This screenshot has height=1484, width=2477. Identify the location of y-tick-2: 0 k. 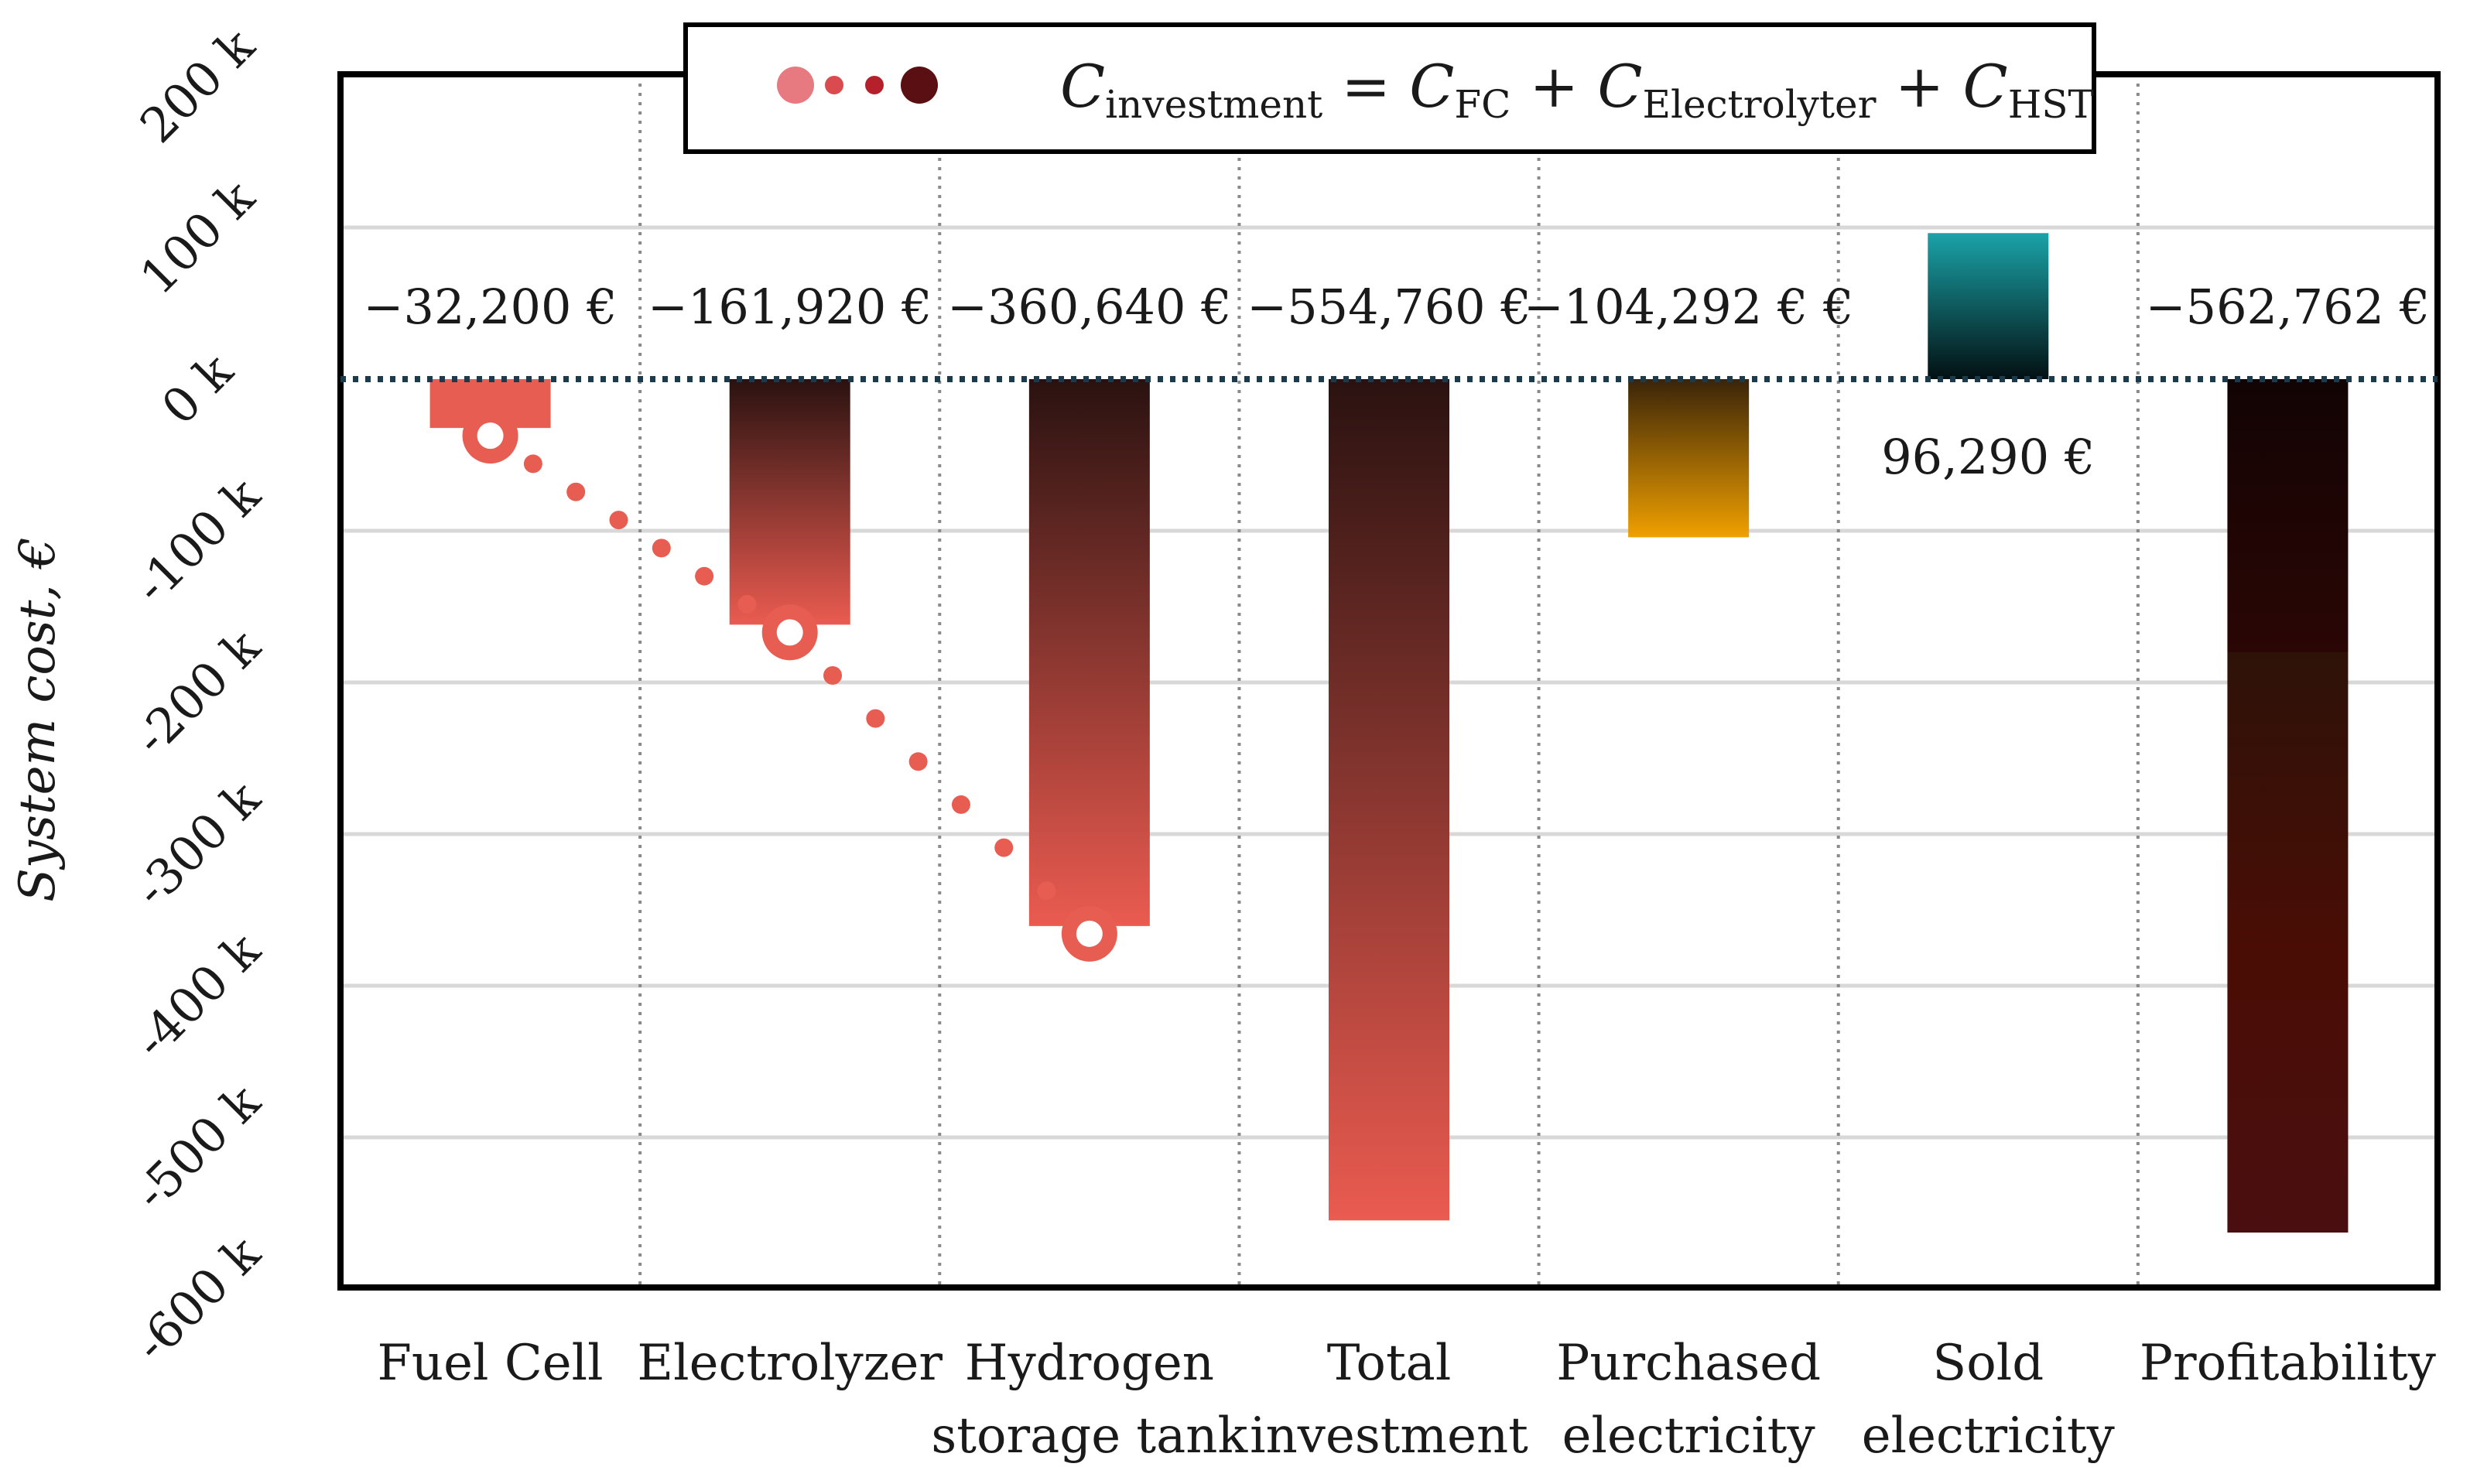
(197, 389).